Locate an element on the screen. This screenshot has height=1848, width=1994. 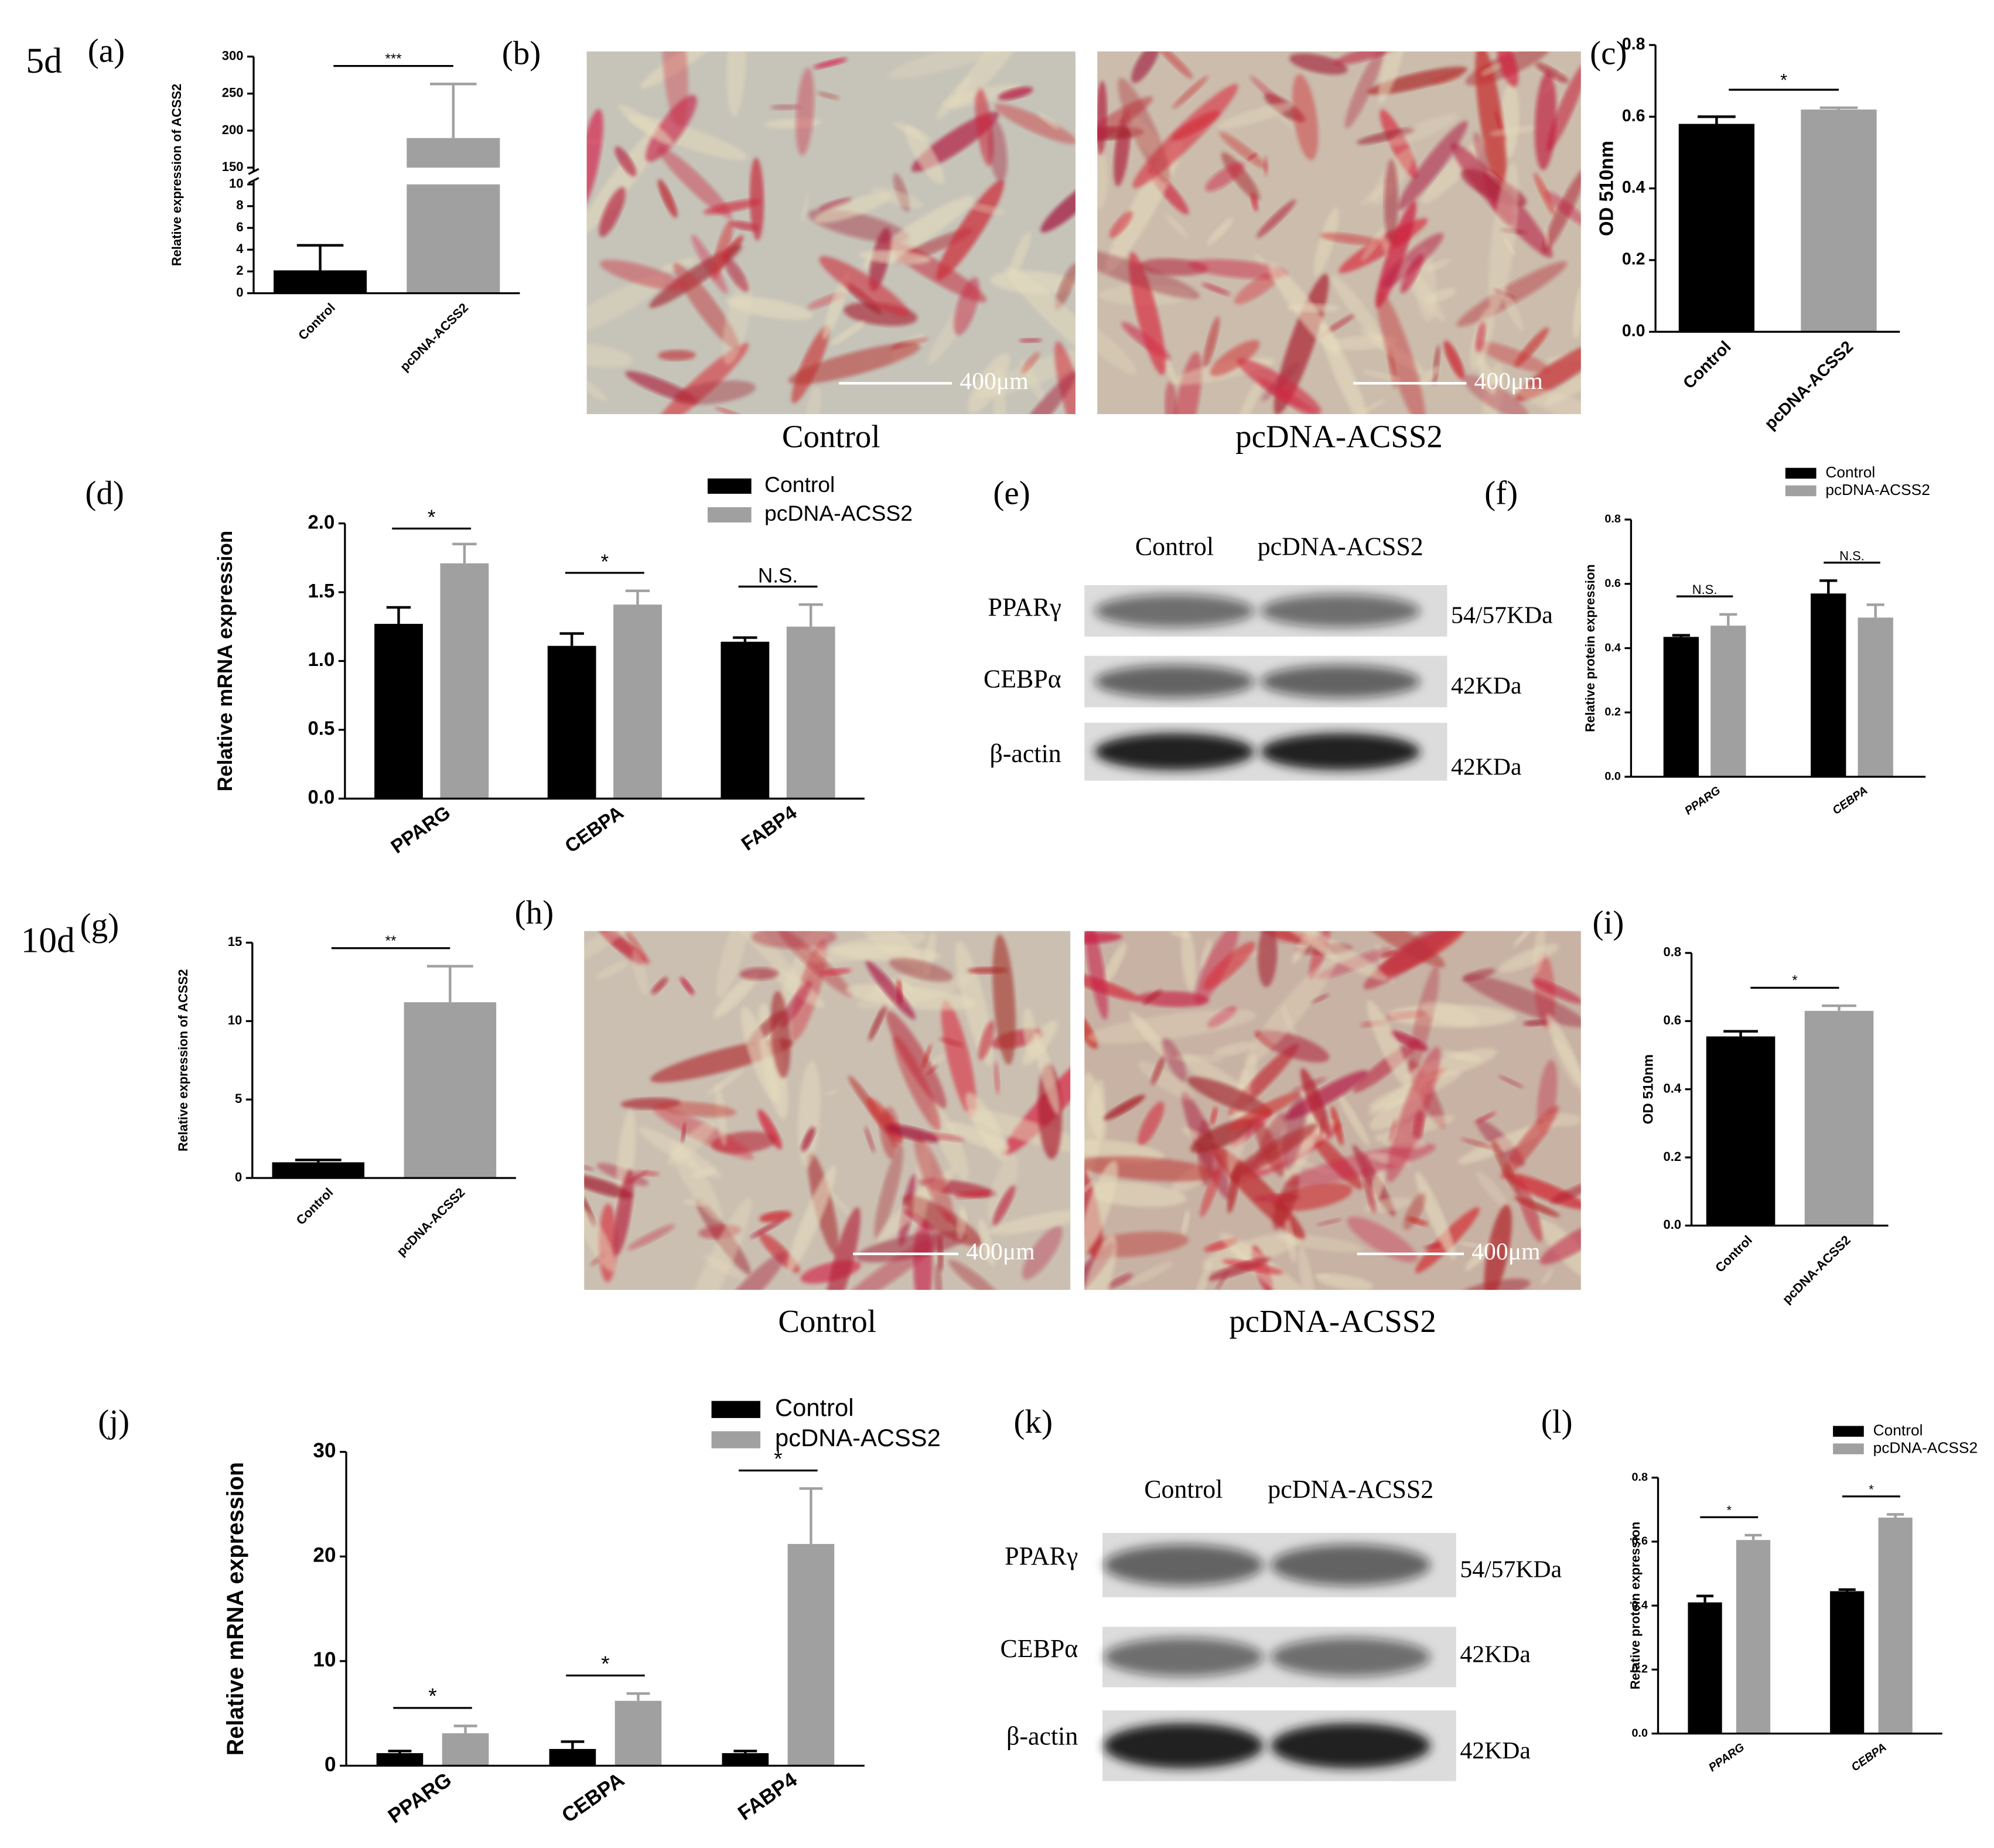
panel-label: (h) is located at coordinates (534, 913).